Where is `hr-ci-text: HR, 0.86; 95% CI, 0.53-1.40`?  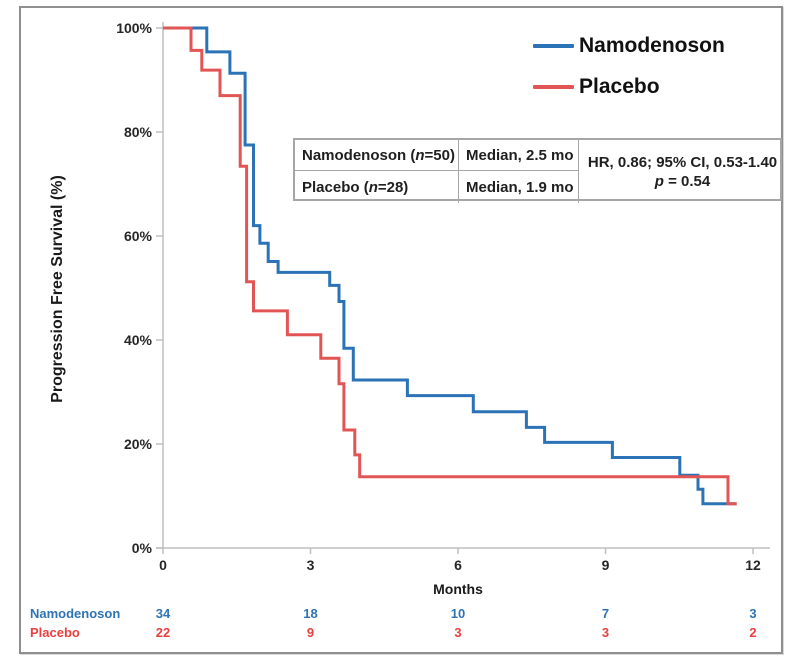
hr-ci-text: HR, 0.86; 95% CI, 0.53-1.40 is located at coordinates (682, 162).